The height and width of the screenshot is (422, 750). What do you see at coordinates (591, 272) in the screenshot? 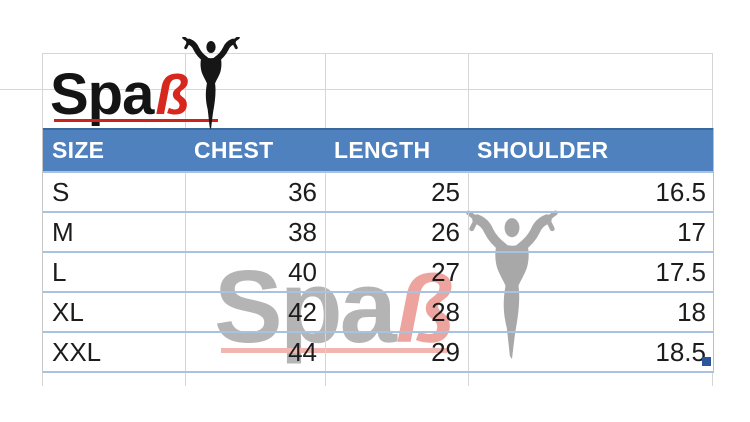
I see `cell-shoulder: 17.5` at bounding box center [591, 272].